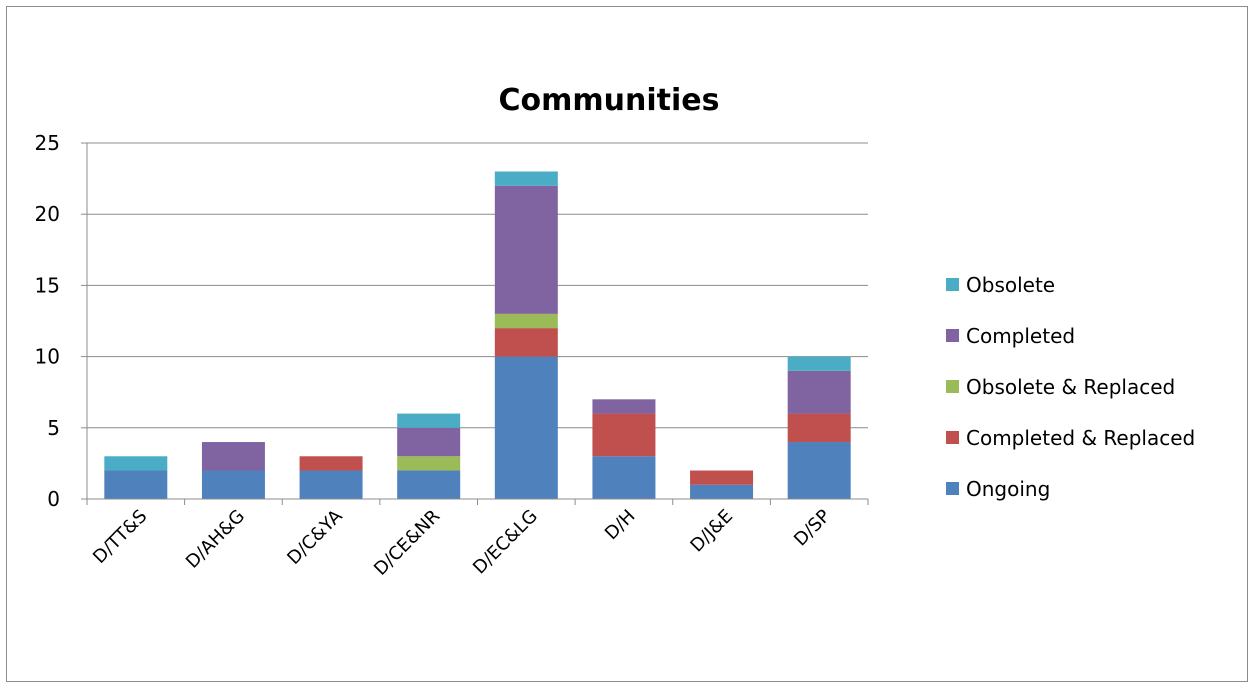 This screenshot has width=1254, height=688. I want to click on x-tick-label: D/J&E, so click(711, 531).